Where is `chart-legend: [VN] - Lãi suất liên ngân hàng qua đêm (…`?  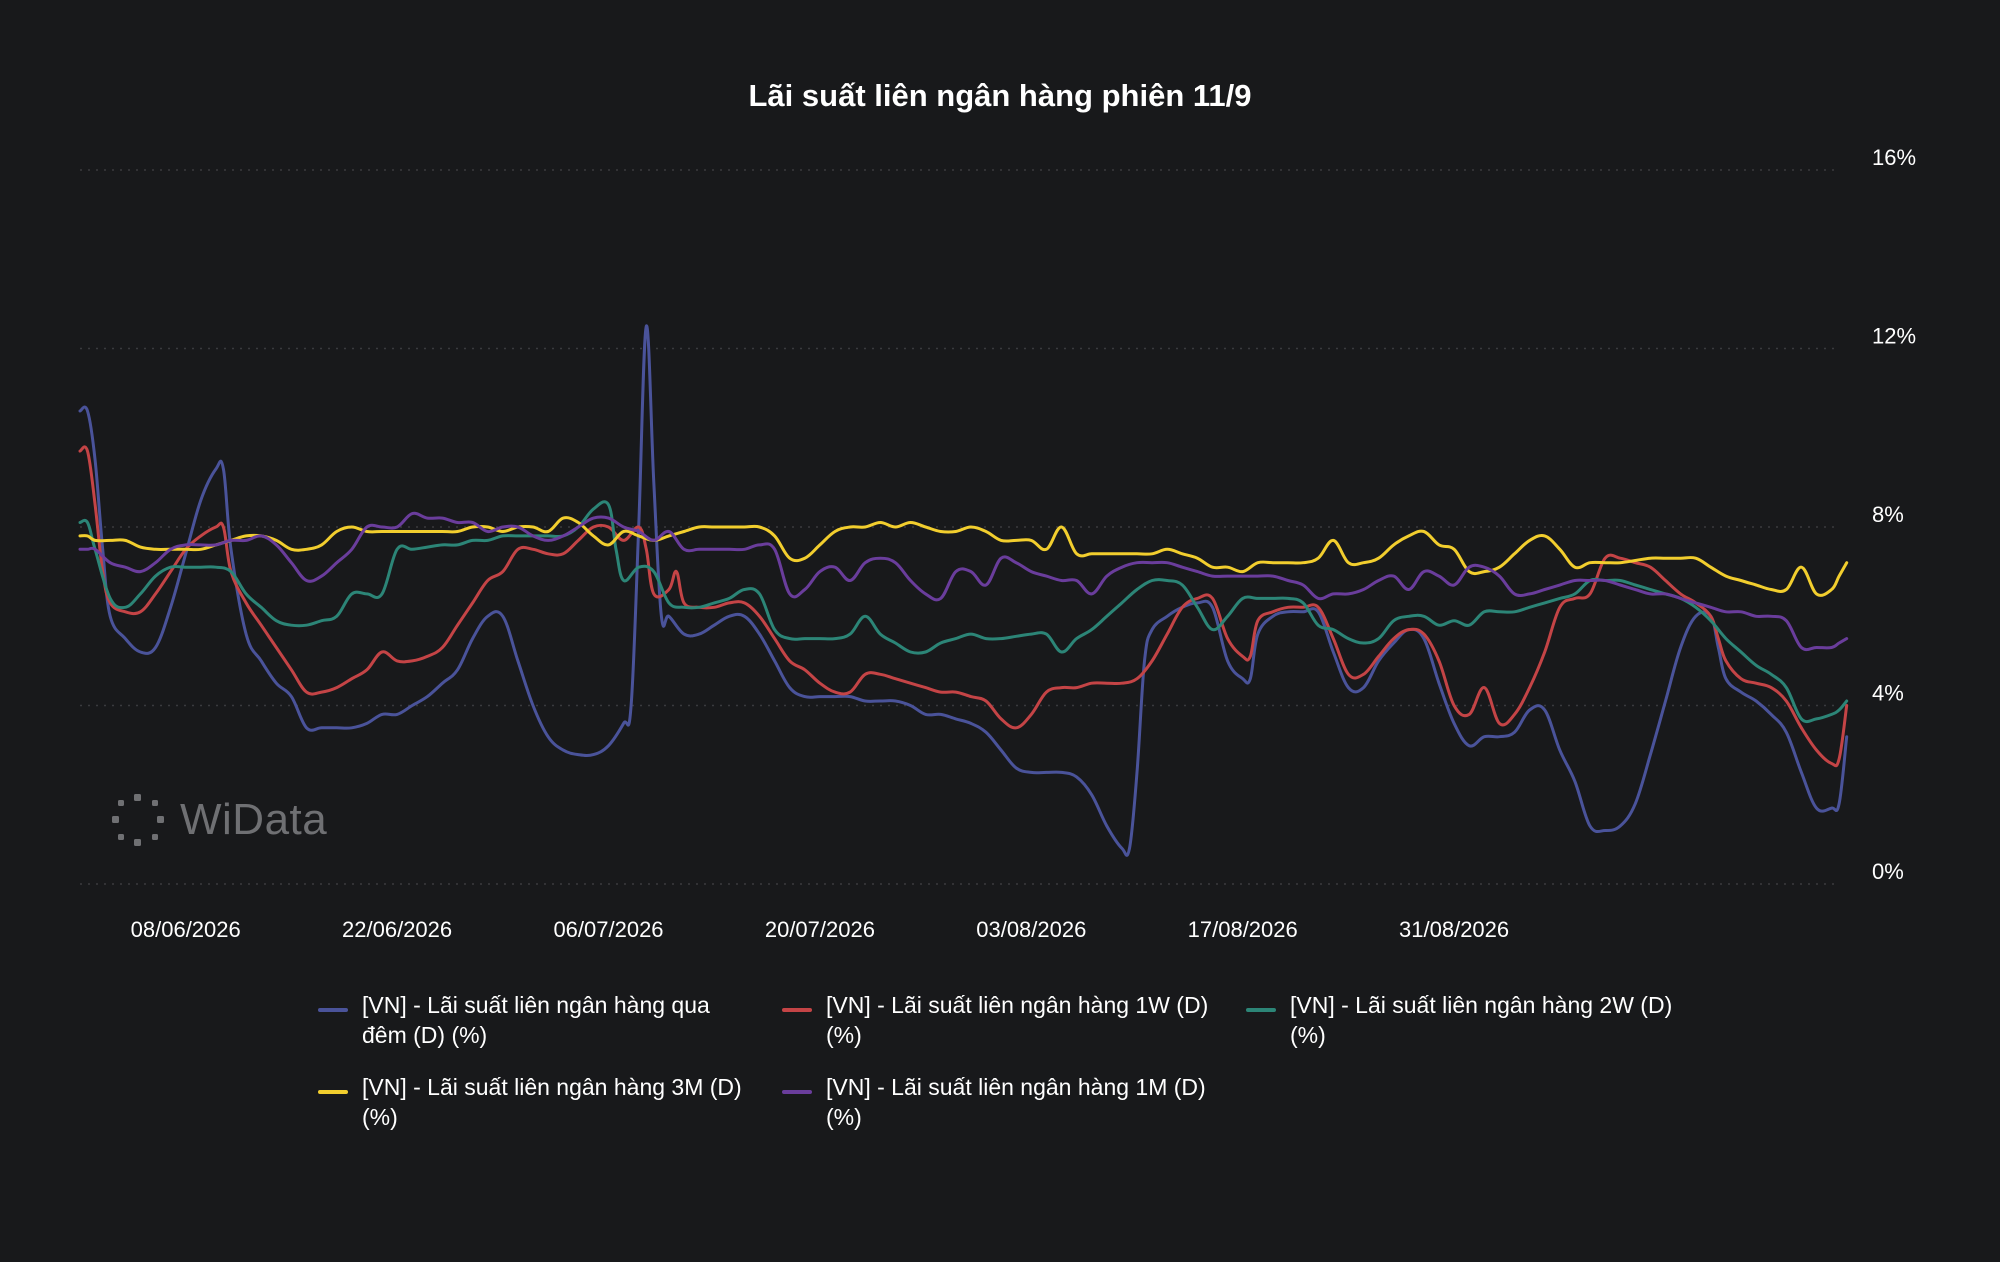 chart-legend: [VN] - Lãi suất liên ngân hàng qua đêm (… is located at coordinates (1018, 1061).